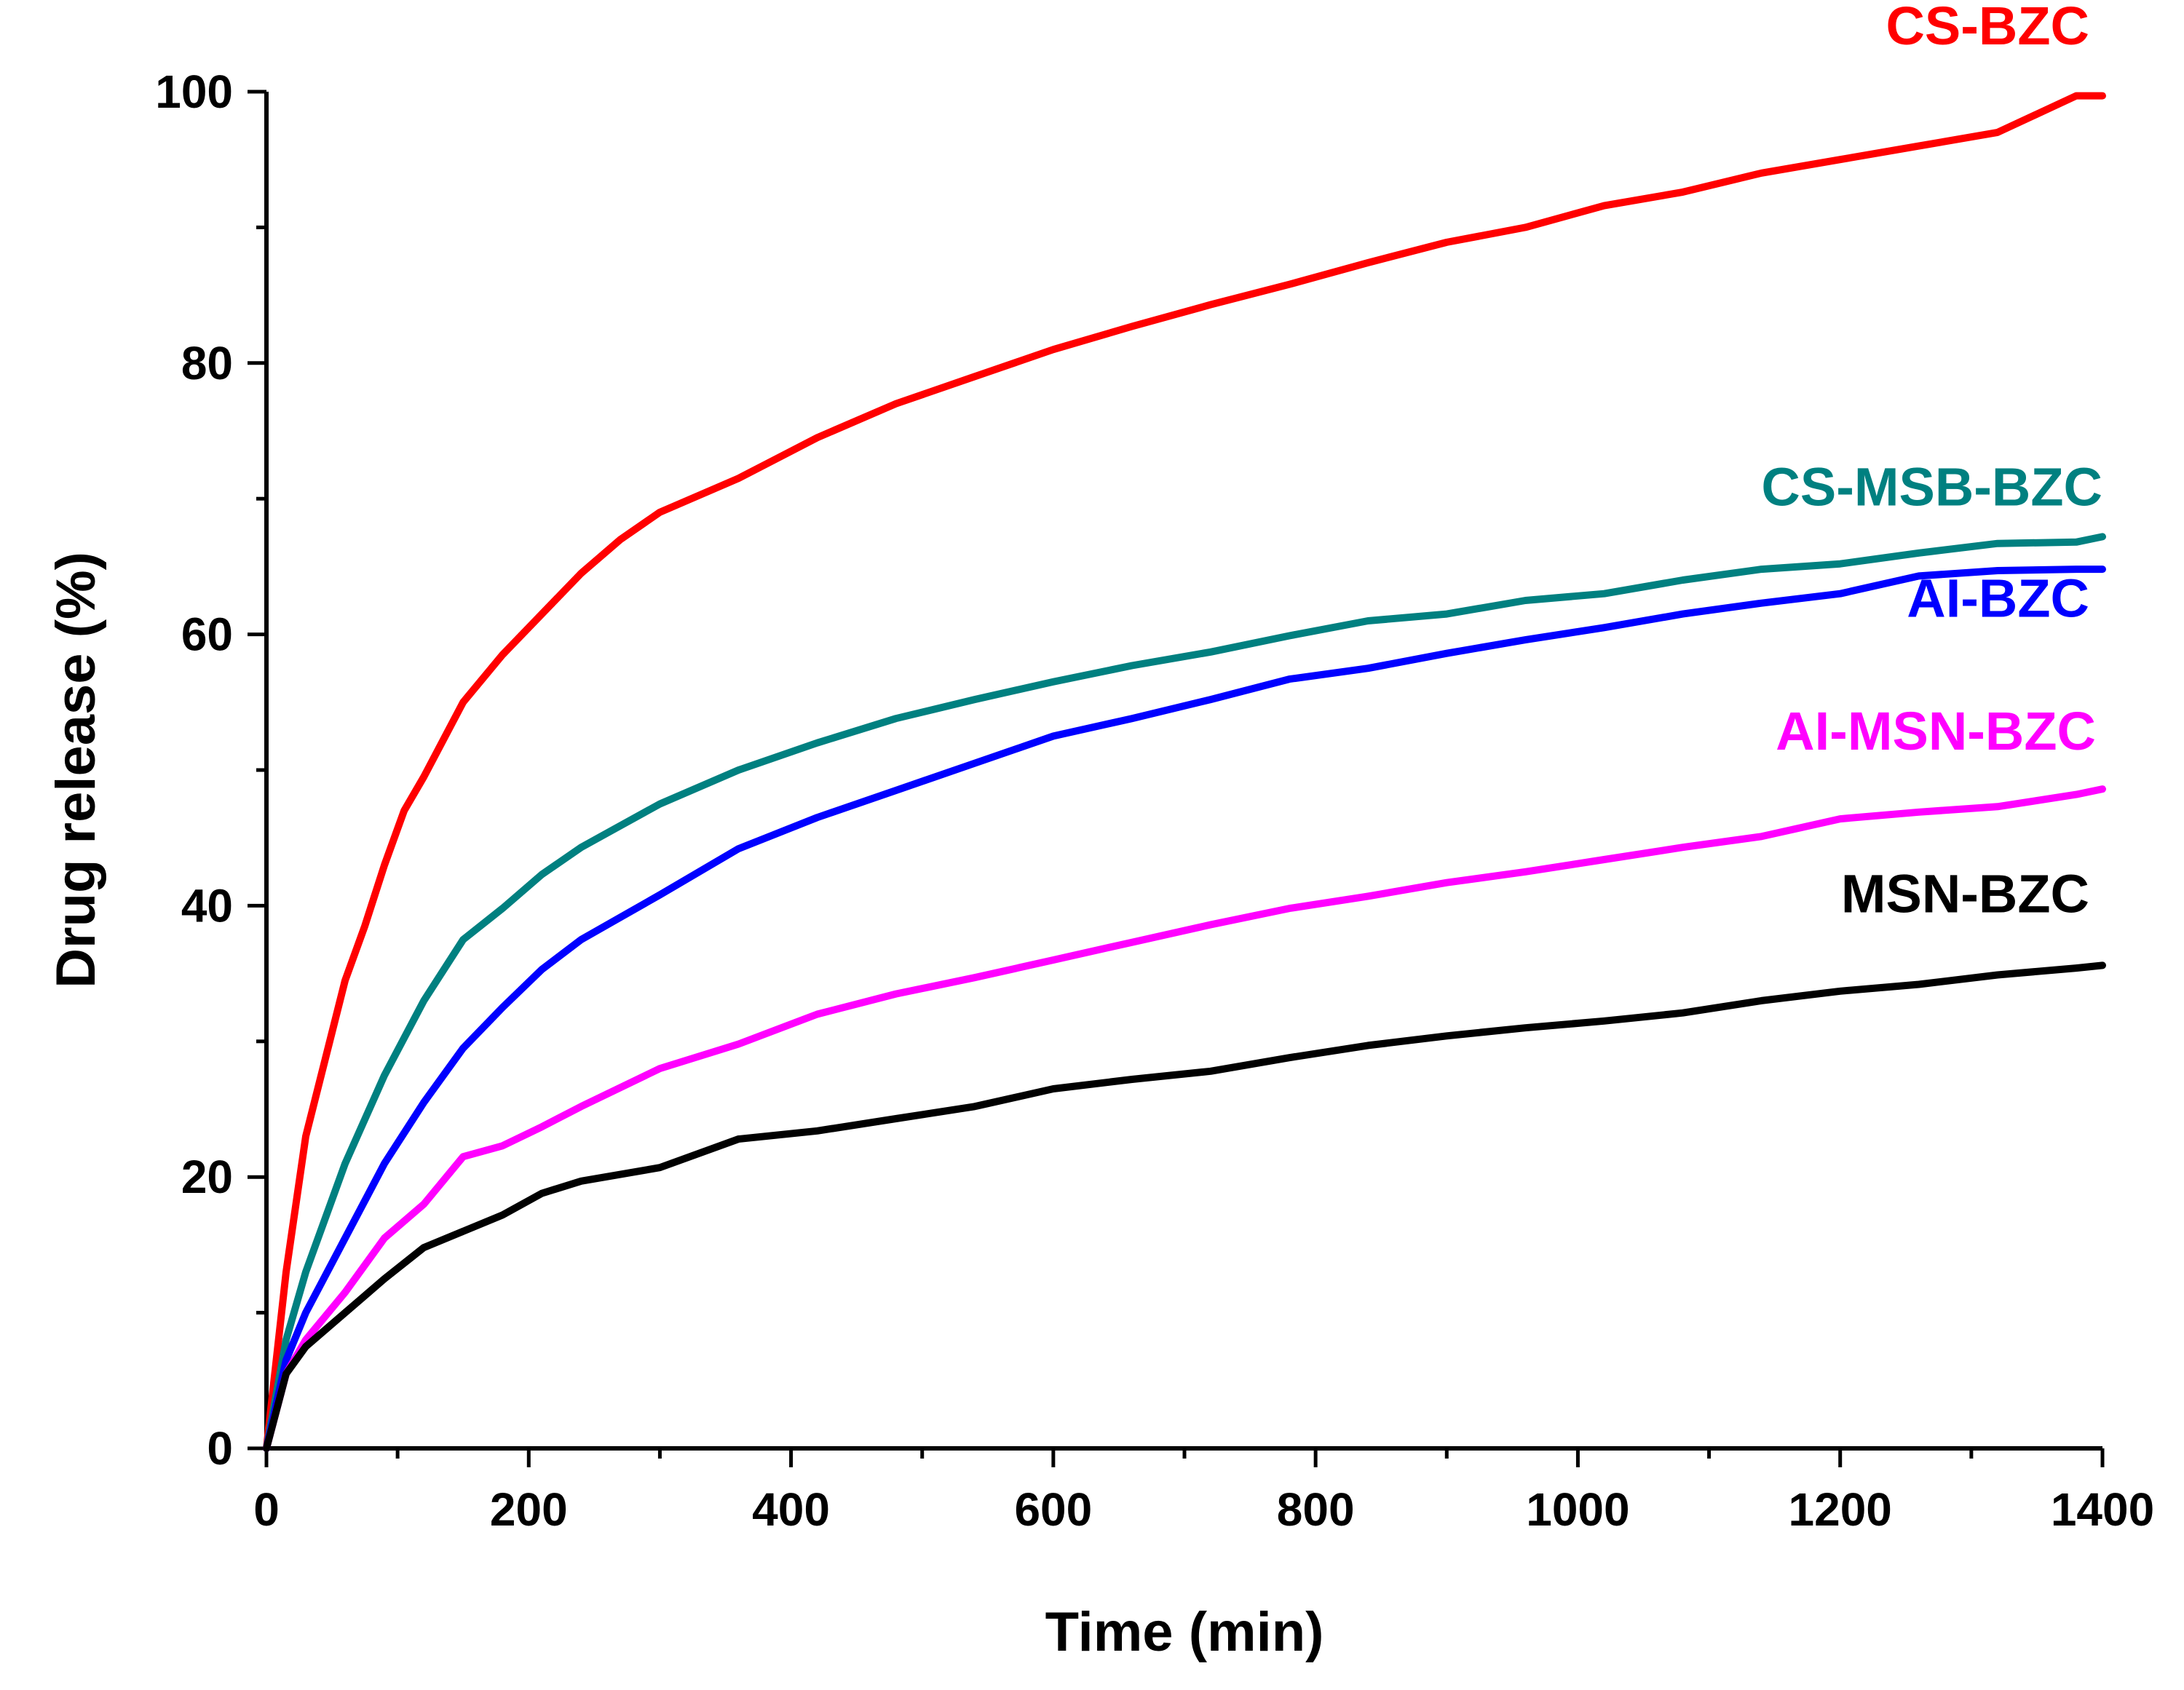 The image size is (2184, 1690). I want to click on y-tick-label: 60, so click(207, 634).